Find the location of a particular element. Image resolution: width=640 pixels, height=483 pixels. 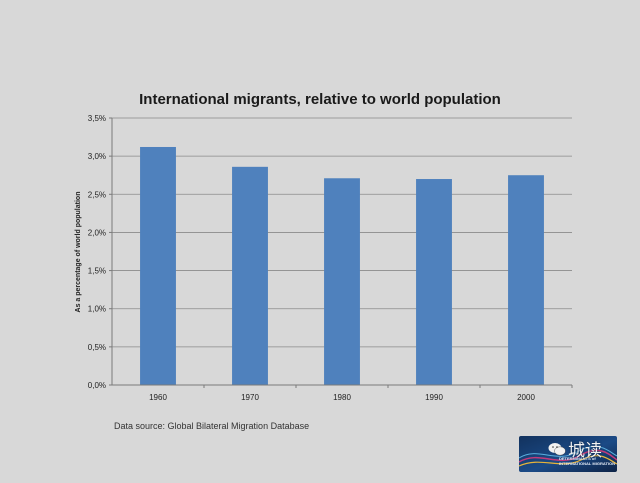

logo-text-line1: DETERMINANTS of is located at coordinates (577, 458).